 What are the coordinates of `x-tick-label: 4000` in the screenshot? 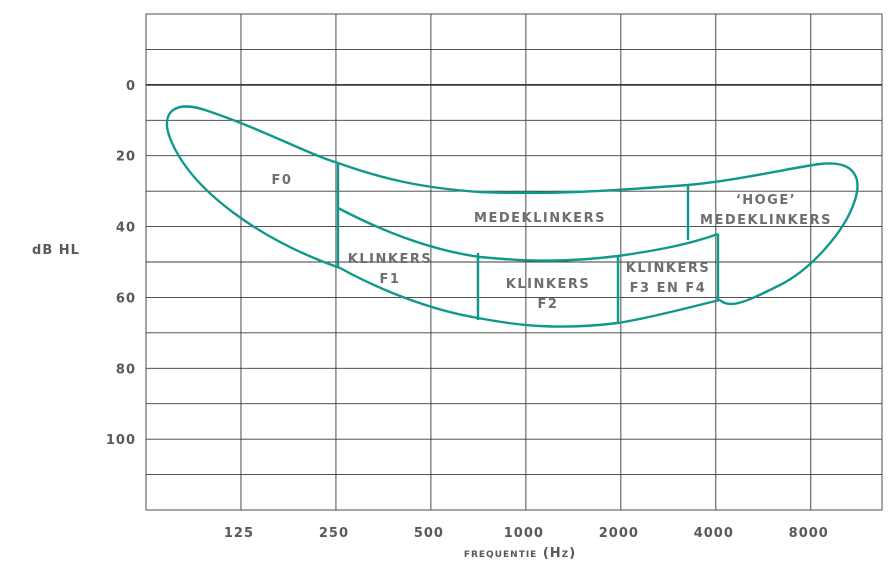 It's located at (714, 533).